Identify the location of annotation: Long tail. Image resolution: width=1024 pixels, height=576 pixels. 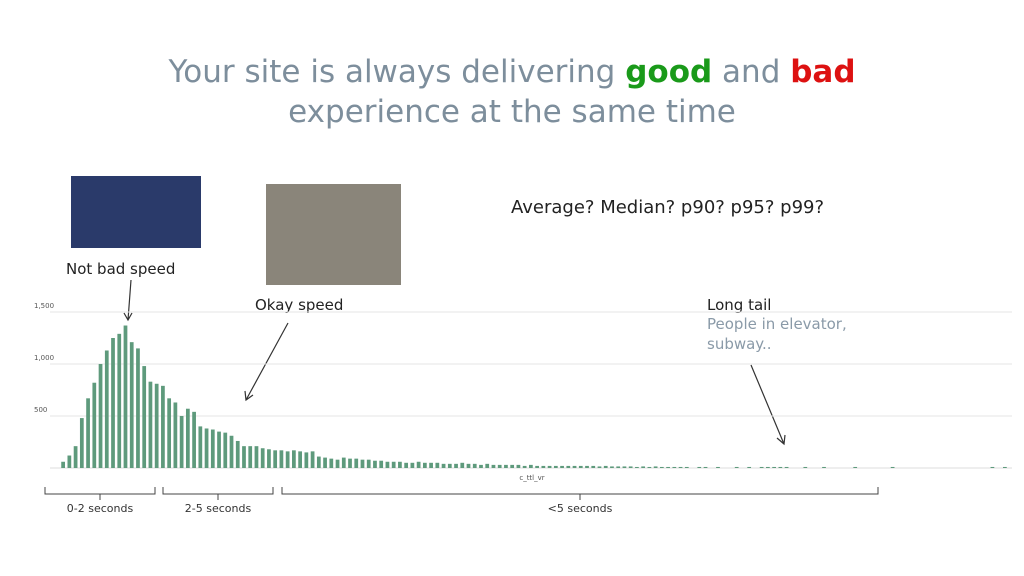
(739, 305).